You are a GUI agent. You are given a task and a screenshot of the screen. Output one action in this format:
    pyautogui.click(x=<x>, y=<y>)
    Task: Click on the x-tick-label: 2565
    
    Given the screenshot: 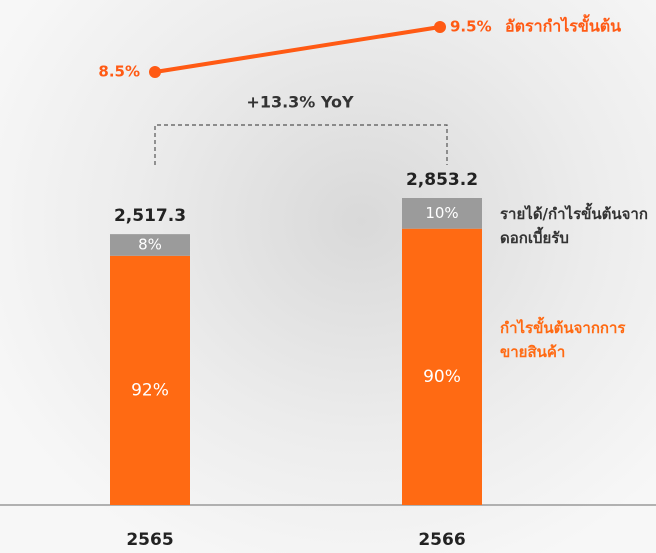 What is the action you would take?
    pyautogui.click(x=149, y=540)
    